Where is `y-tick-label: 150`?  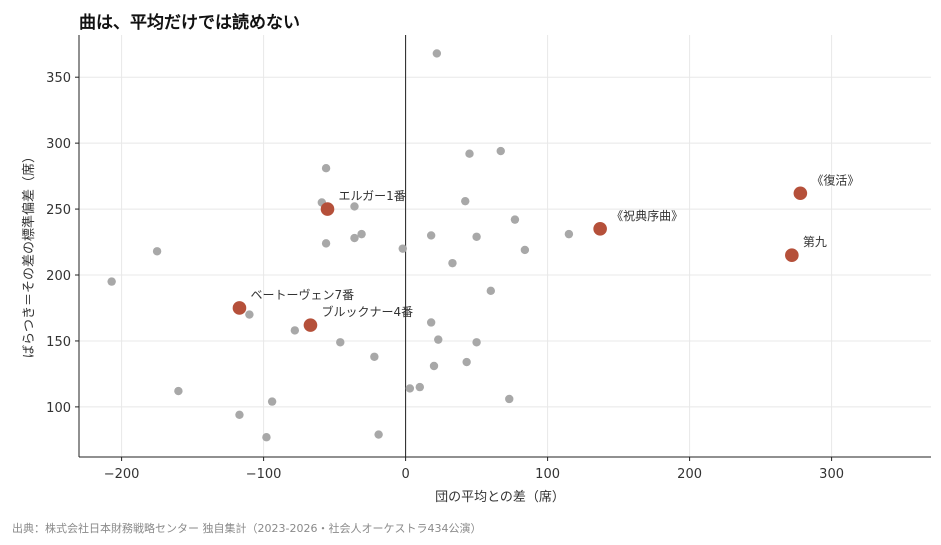 y-tick-label: 150 is located at coordinates (58, 342).